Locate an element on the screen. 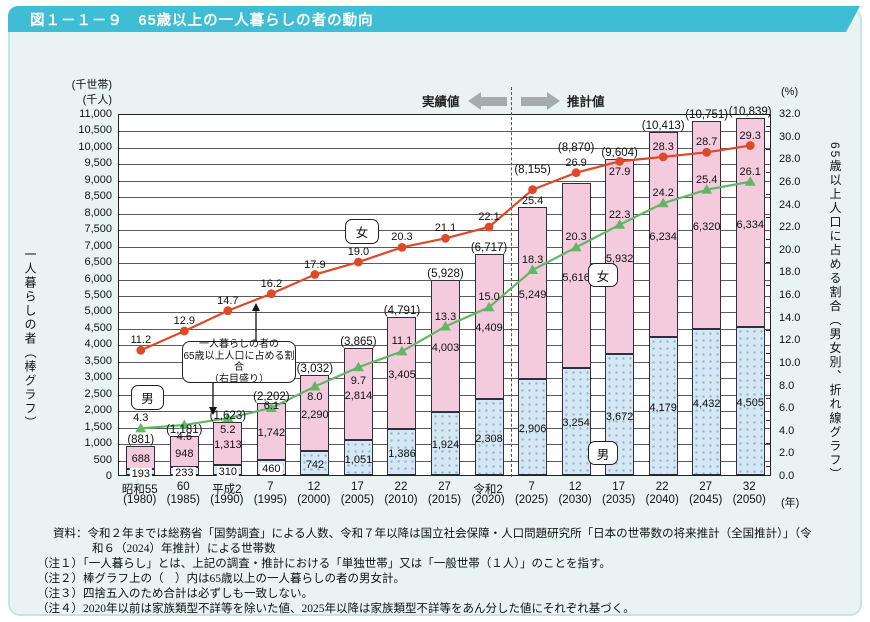 The height and width of the screenshot is (622, 870). left-axis-tick-label: 10,500 is located at coordinates (95, 130).